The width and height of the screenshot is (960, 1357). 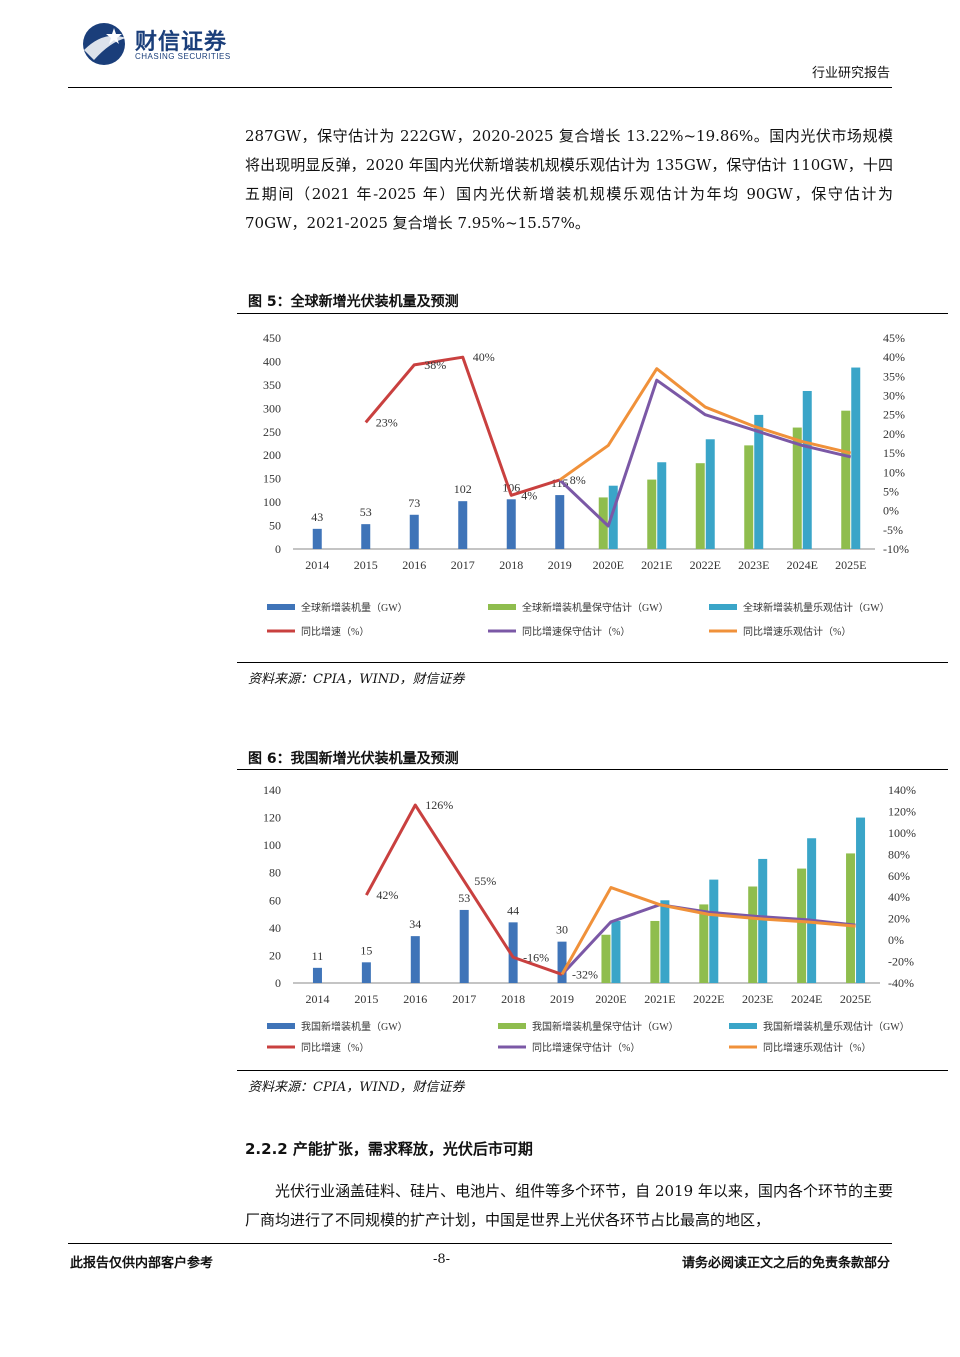 What do you see at coordinates (317, 517) in the screenshot?
I see `bar-data-label: 43` at bounding box center [317, 517].